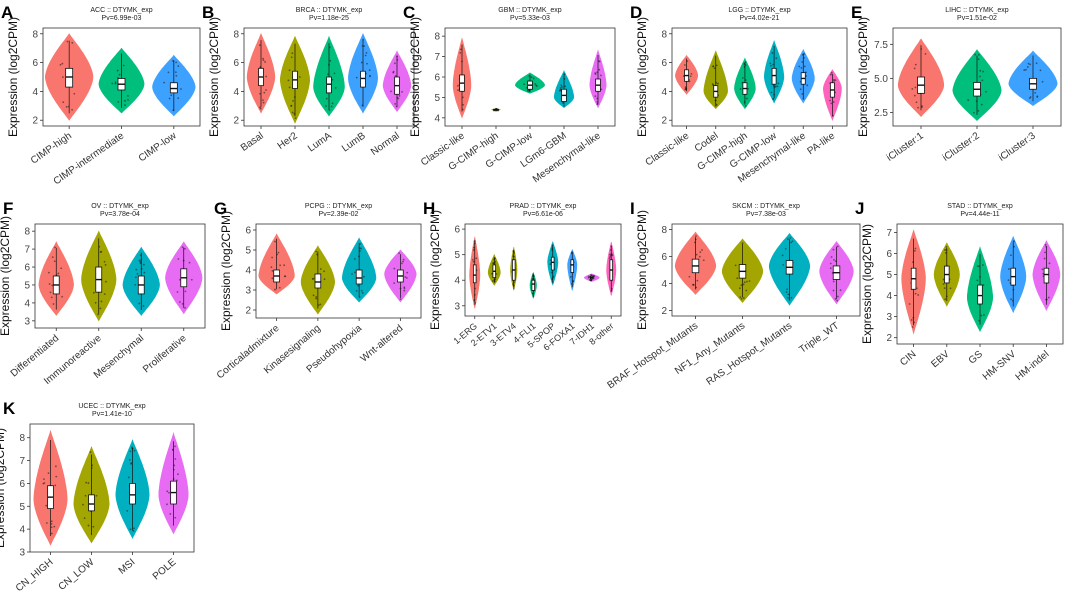  I want to click on chart-title: PRAD :: DTYMK_exp, so click(543, 206).